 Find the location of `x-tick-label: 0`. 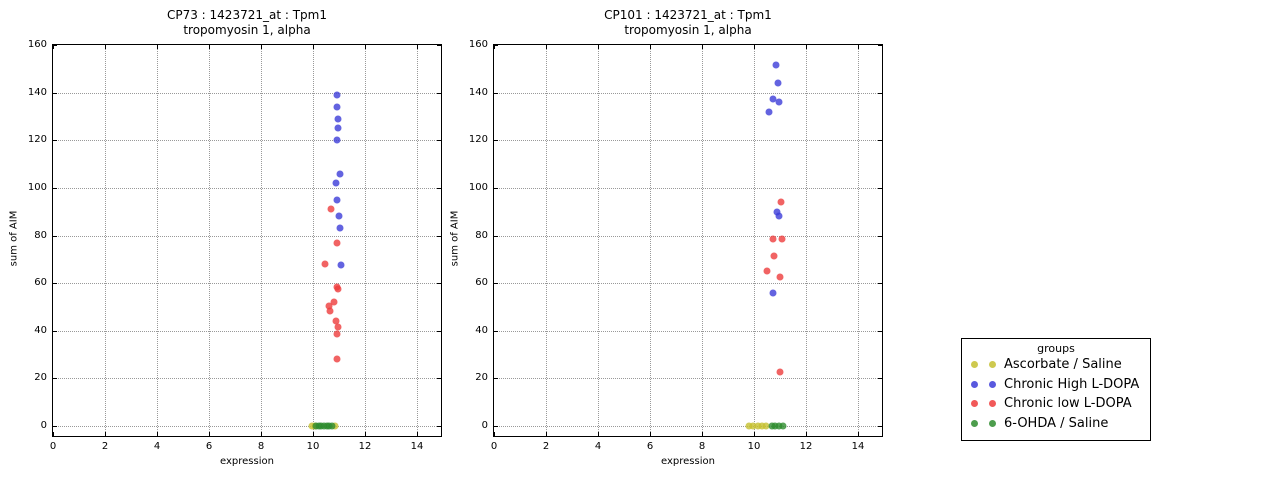

x-tick-label: 0 is located at coordinates (494, 446).